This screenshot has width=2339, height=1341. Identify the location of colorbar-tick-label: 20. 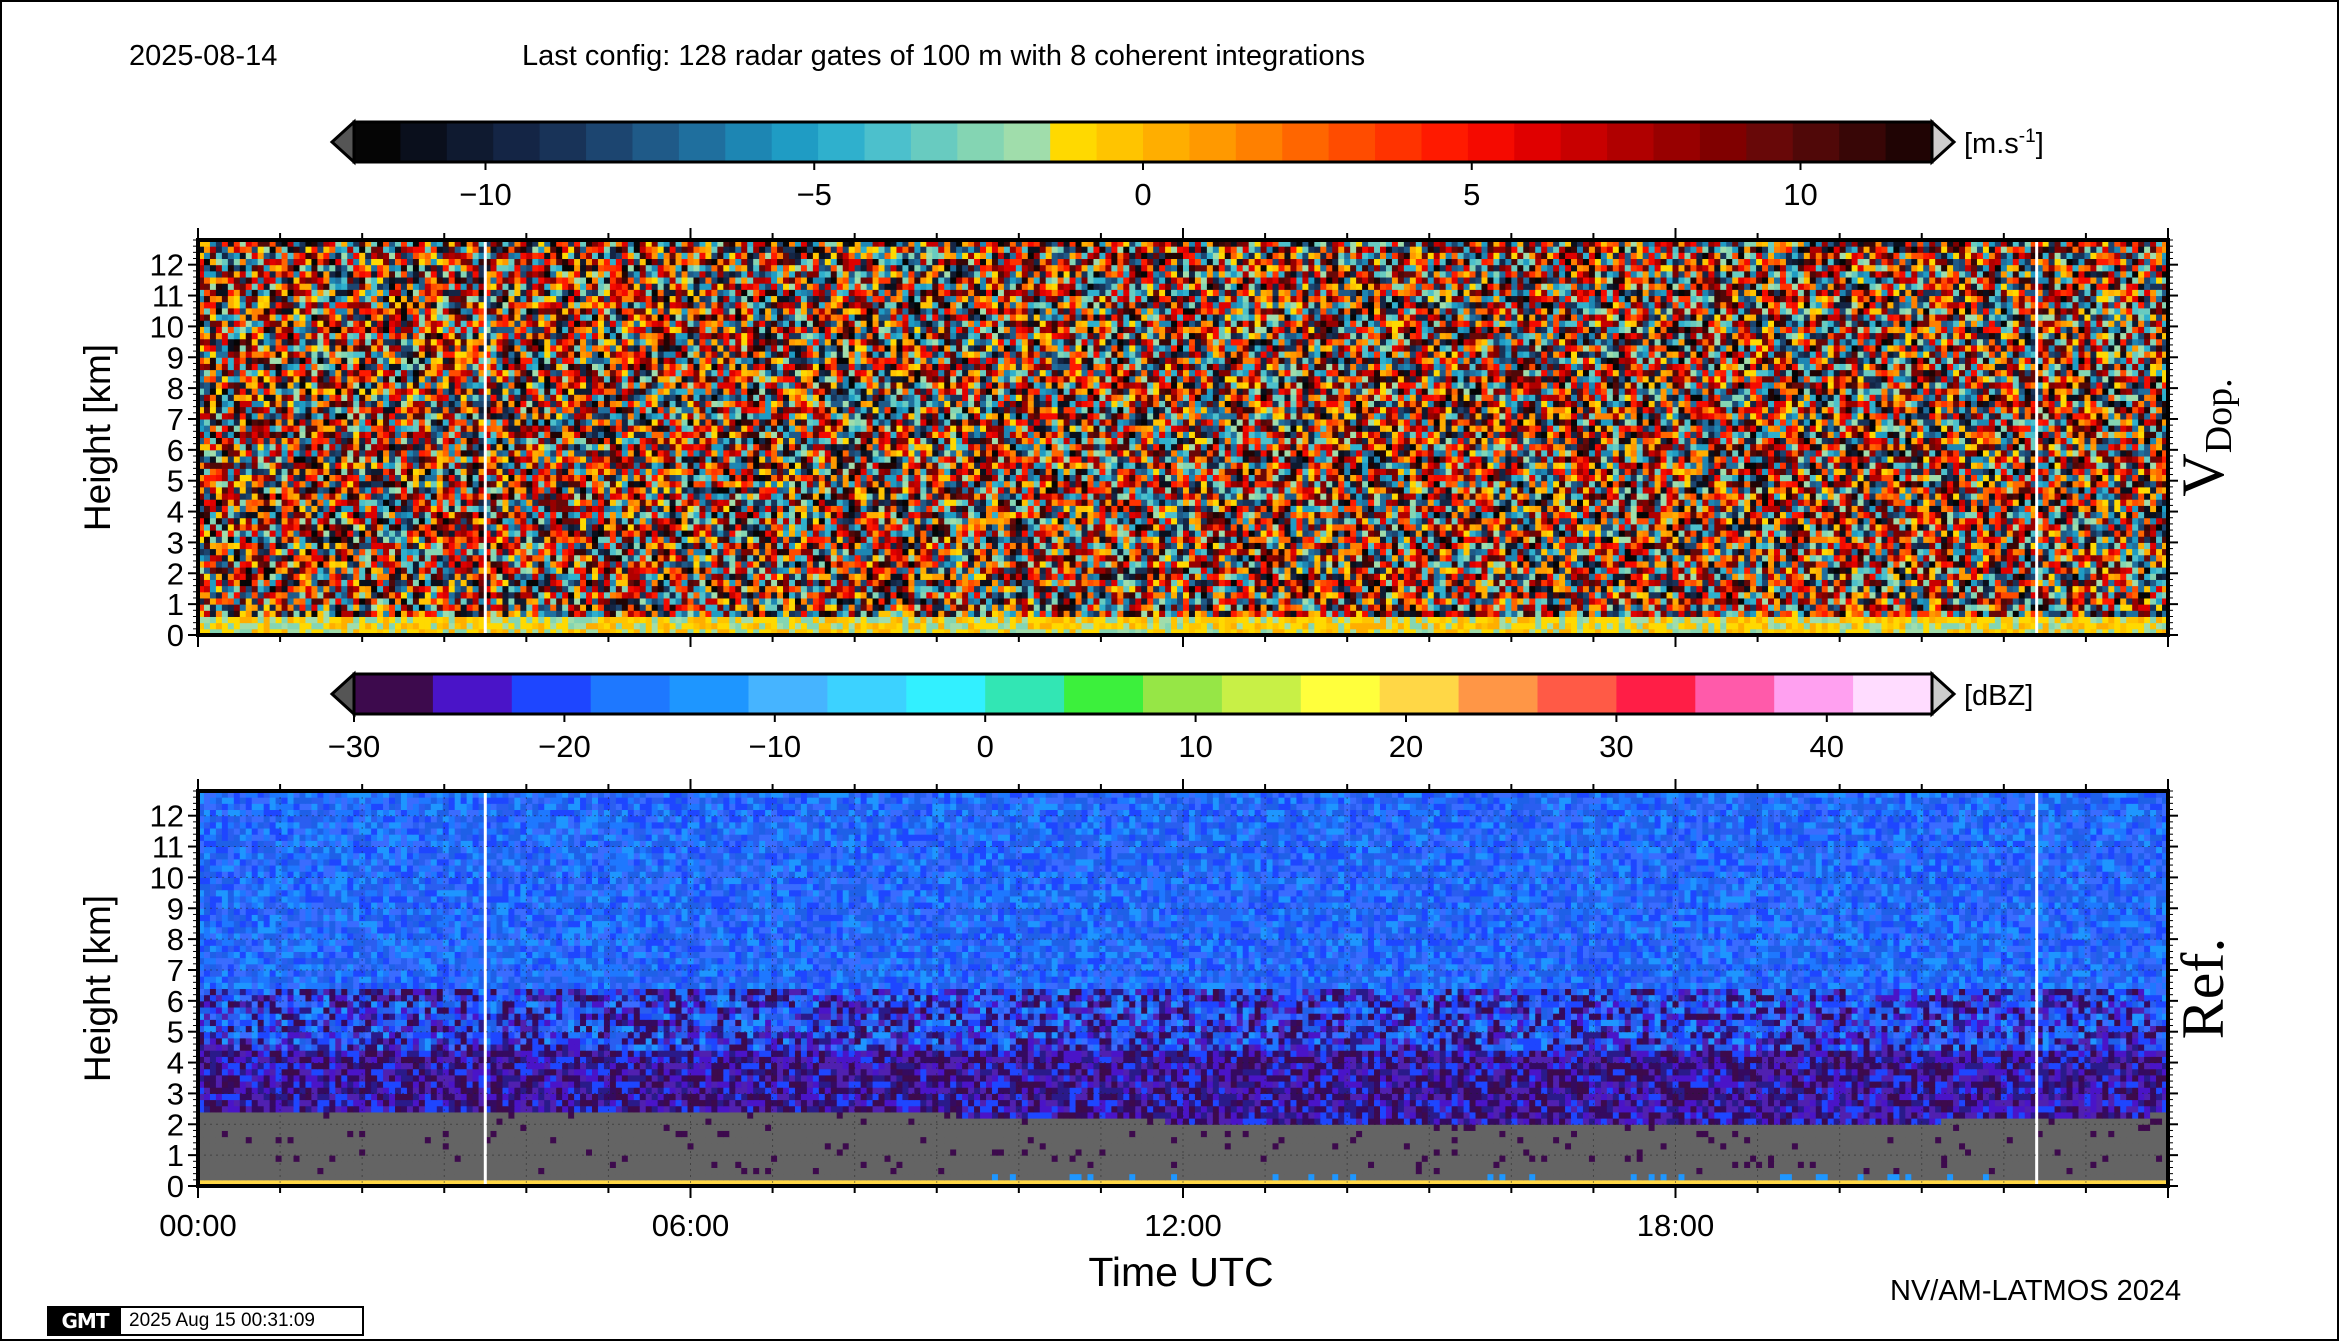
(1406, 746).